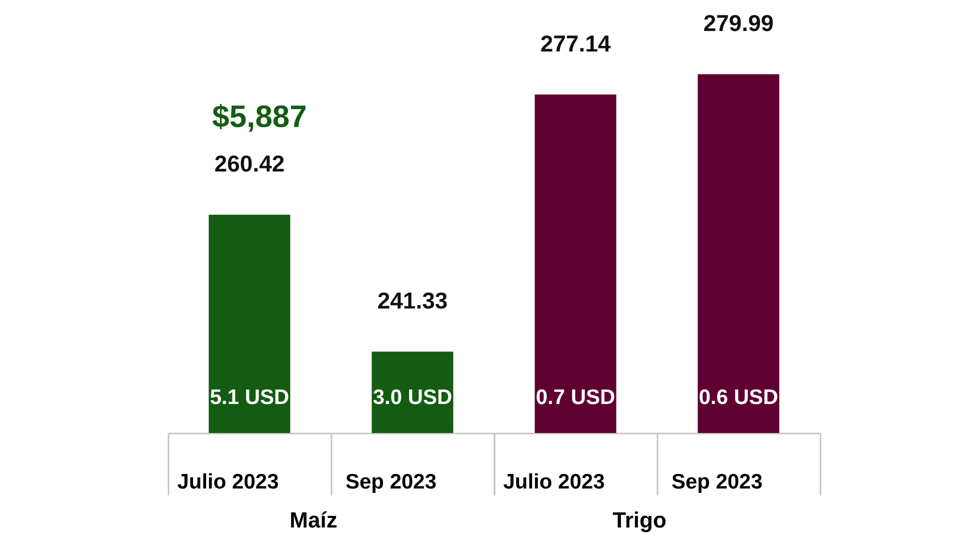  What do you see at coordinates (576, 397) in the screenshot?
I see `annotation: 0.7 USD` at bounding box center [576, 397].